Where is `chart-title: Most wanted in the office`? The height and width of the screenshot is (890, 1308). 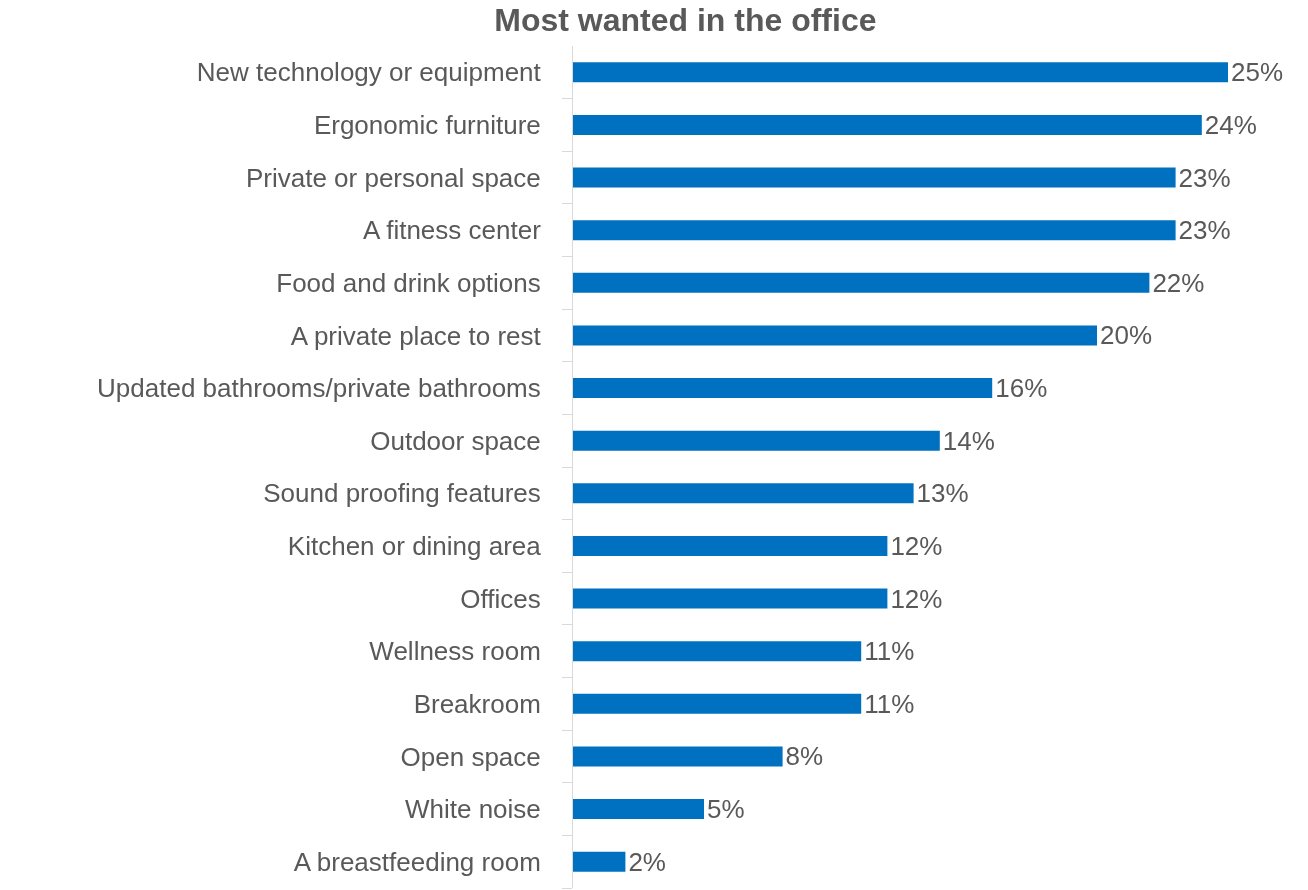 chart-title: Most wanted in the office is located at coordinates (685, 20).